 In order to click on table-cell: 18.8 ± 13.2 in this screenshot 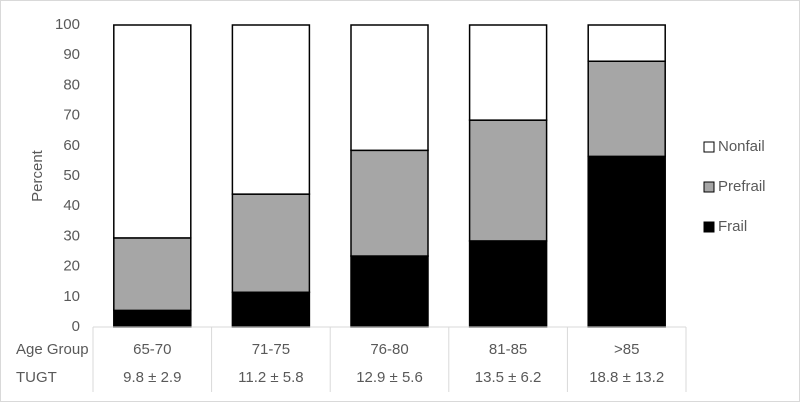, I will do `click(626, 377)`.